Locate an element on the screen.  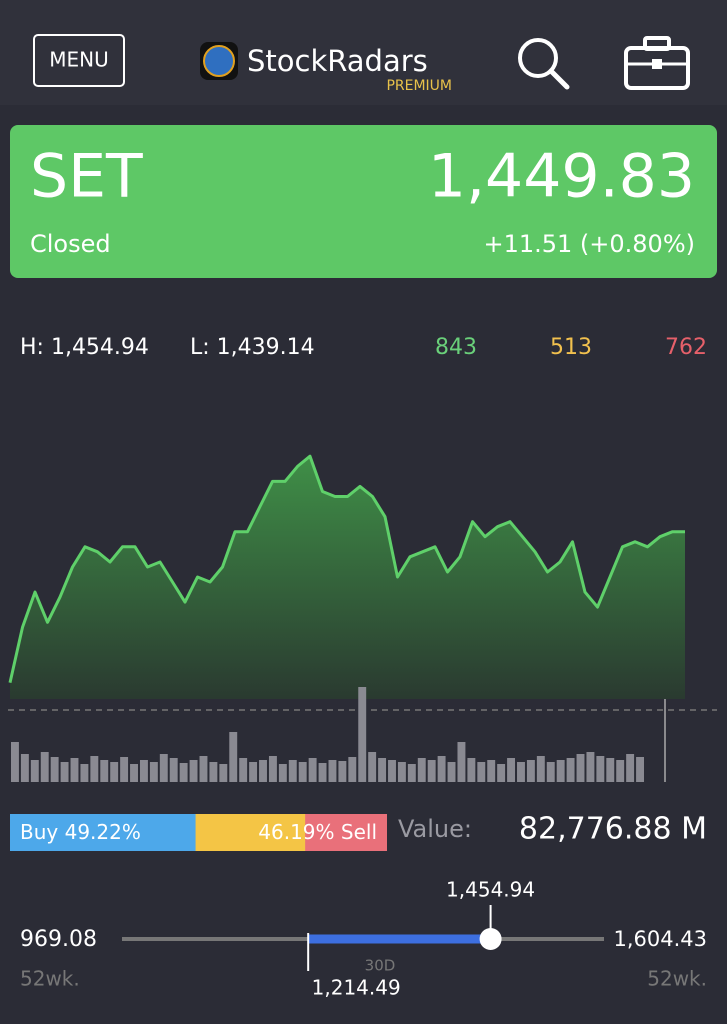
menu-label: MENU is located at coordinates (79, 60).